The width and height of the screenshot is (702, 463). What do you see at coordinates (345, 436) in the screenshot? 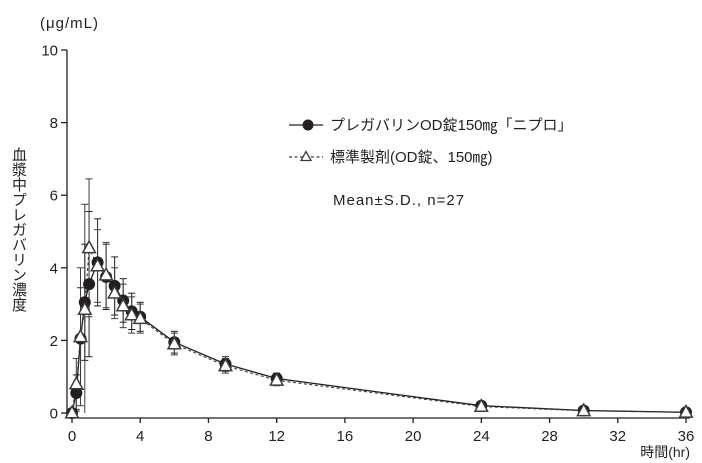
I see `x-tick-label: 16` at bounding box center [345, 436].